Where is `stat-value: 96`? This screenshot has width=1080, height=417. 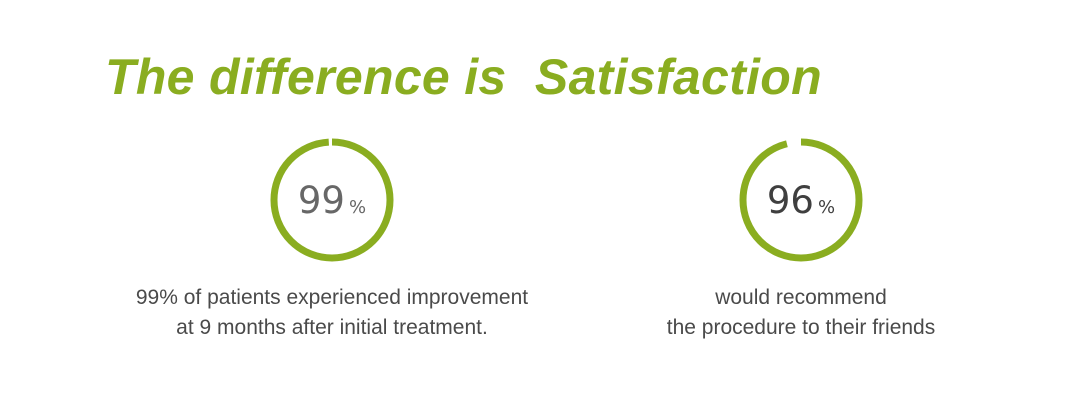
stat-value: 96 is located at coordinates (790, 200).